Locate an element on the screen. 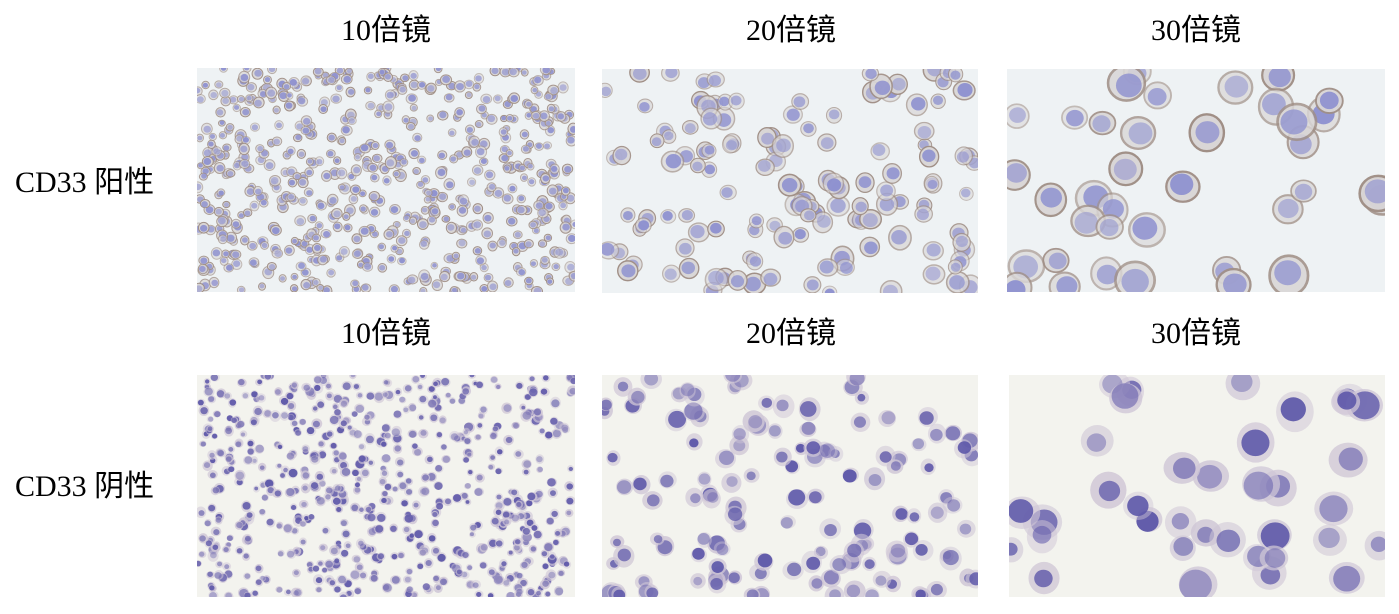 This screenshot has width=1399, height=614. micrograph-negative-20x is located at coordinates (790, 486).